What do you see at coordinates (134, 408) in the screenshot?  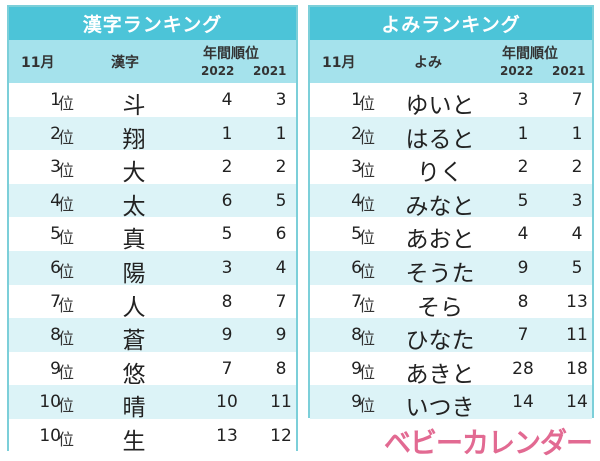 I see `kanji: 晴` at bounding box center [134, 408].